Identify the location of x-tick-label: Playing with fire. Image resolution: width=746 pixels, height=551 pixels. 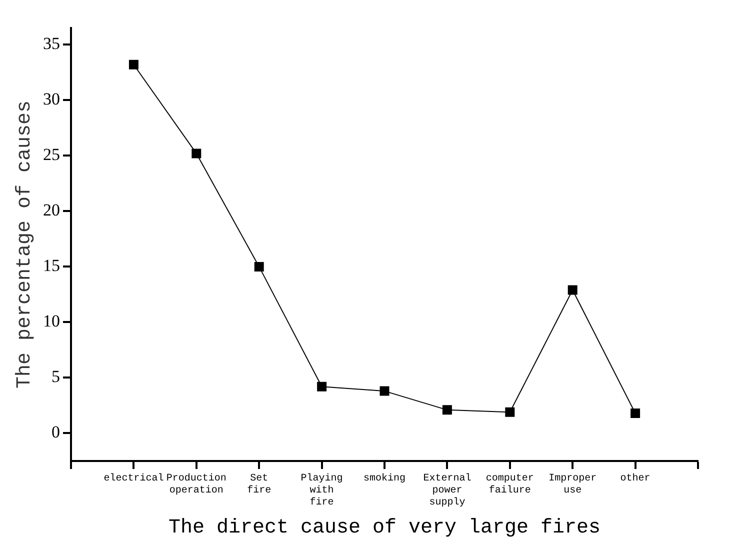
(321, 490).